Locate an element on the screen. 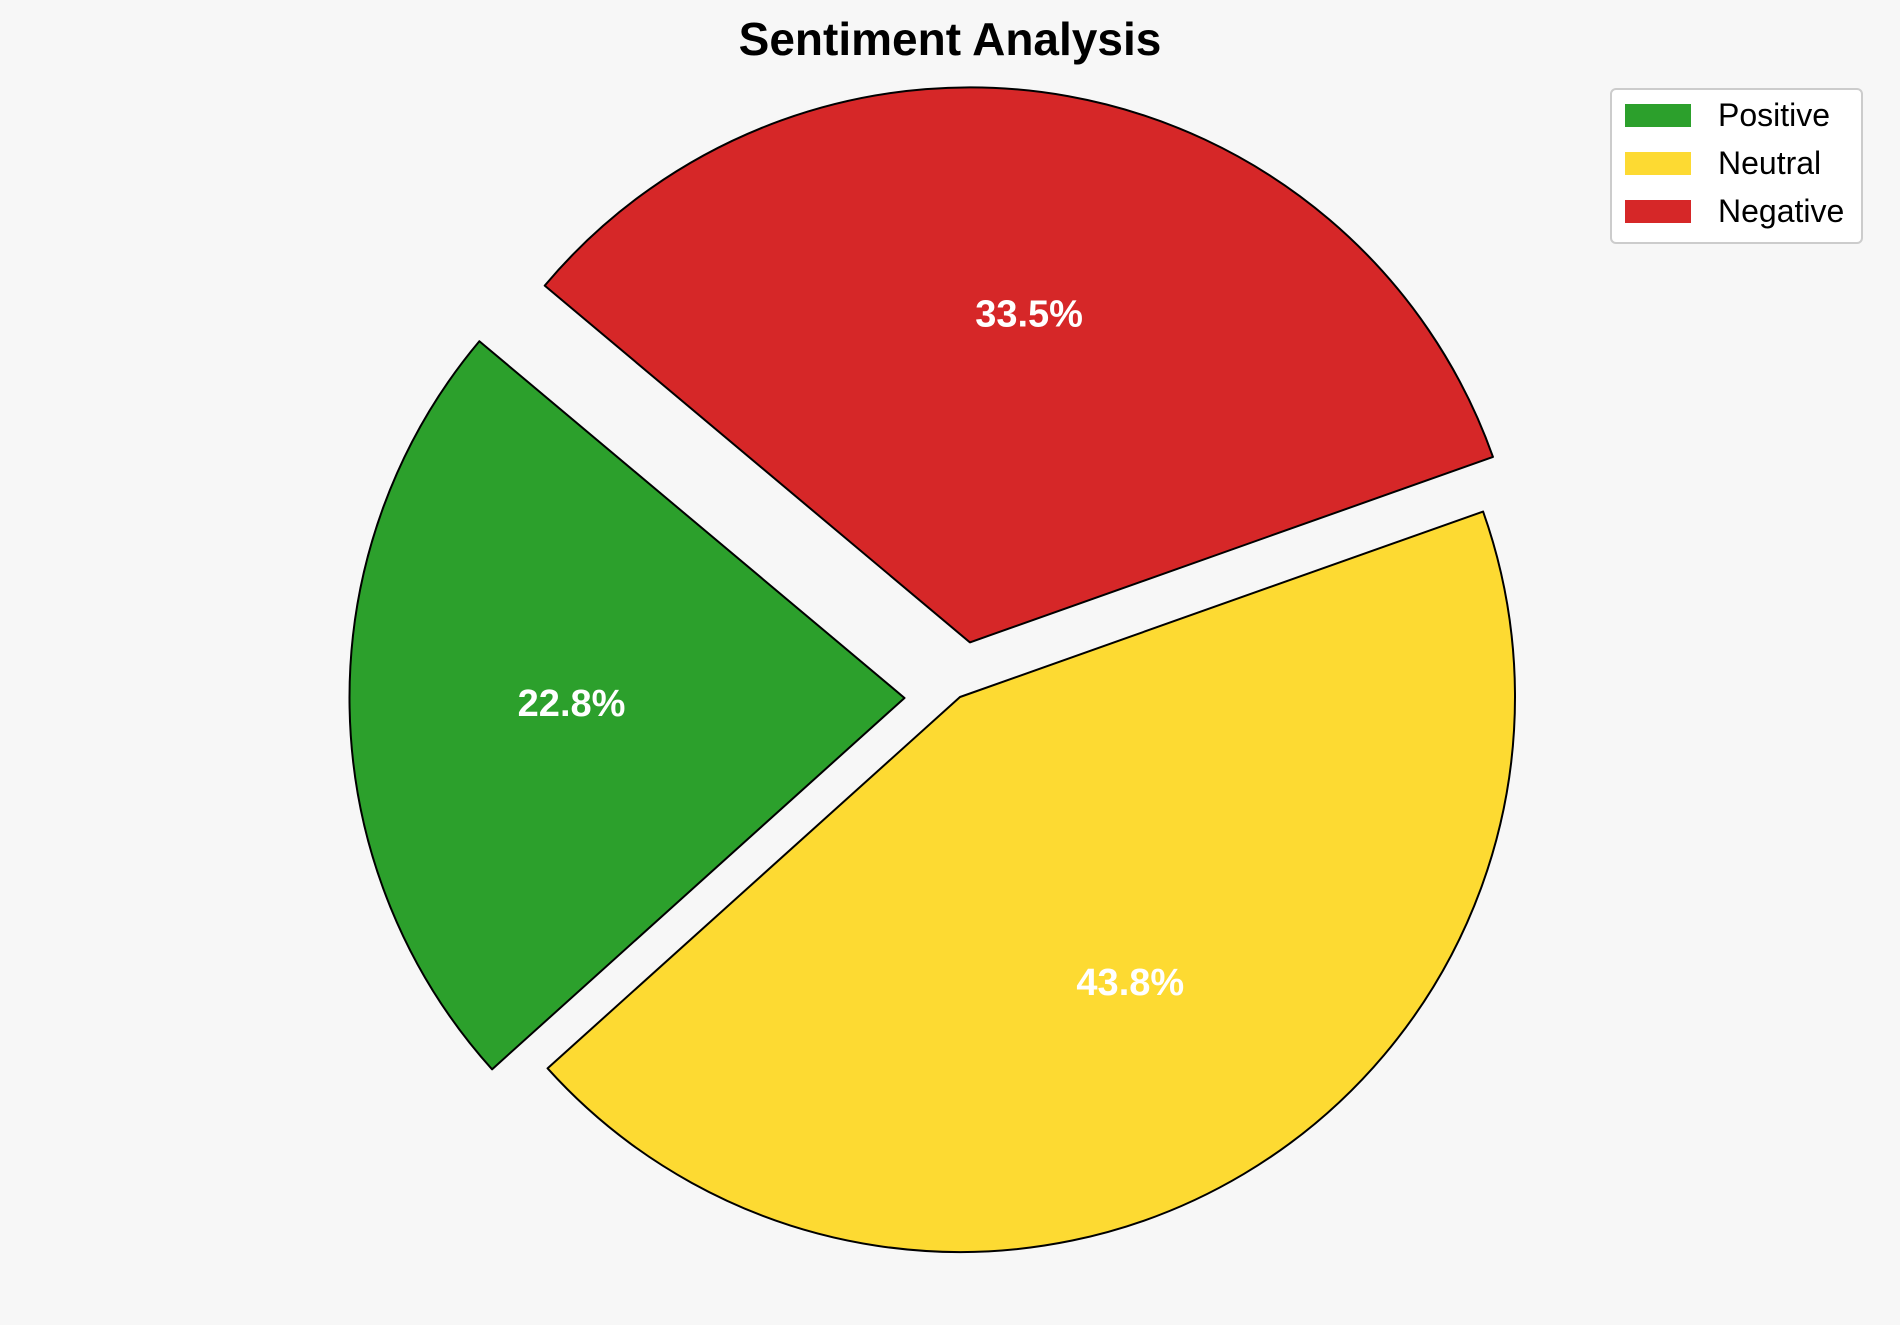 The width and height of the screenshot is (1900, 1325). legend-swatch-negative is located at coordinates (1658, 211).